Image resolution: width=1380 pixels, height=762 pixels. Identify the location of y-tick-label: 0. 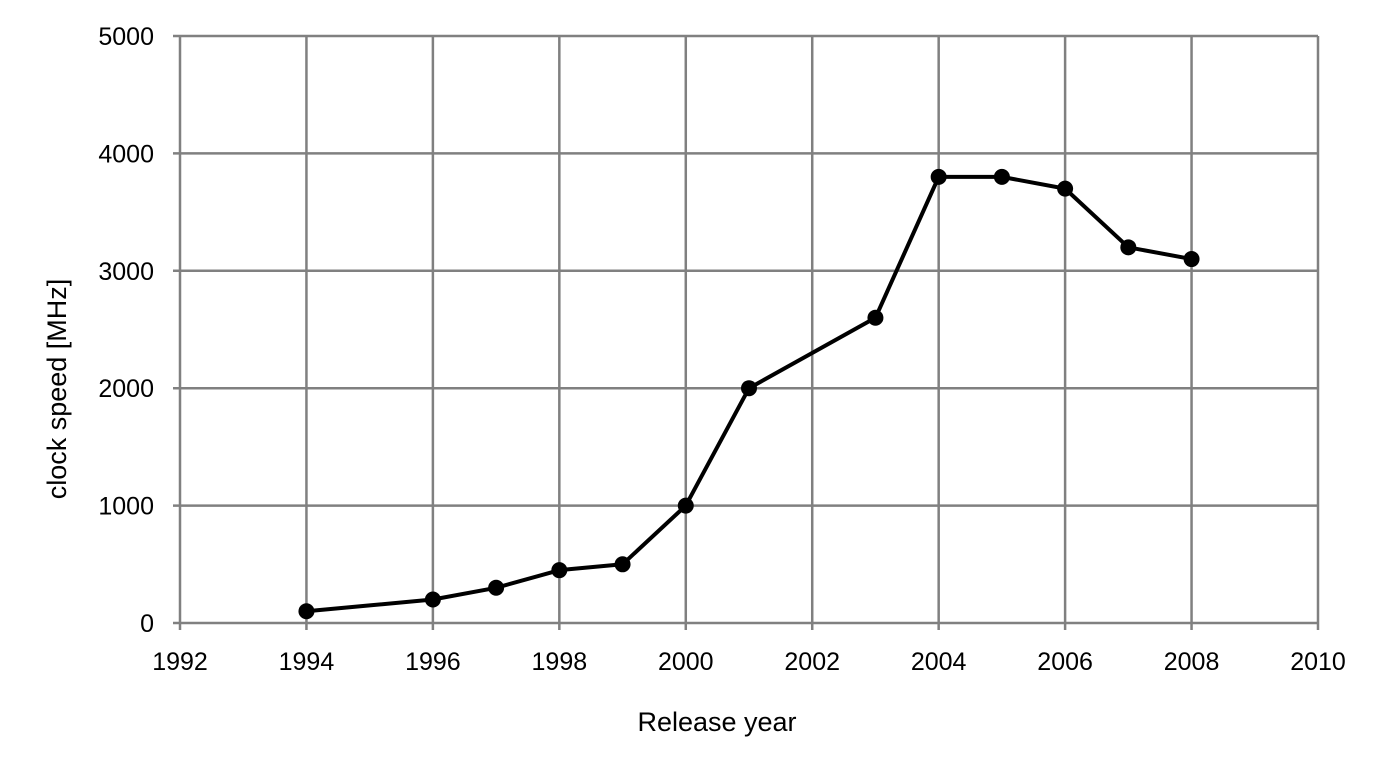
(147, 624).